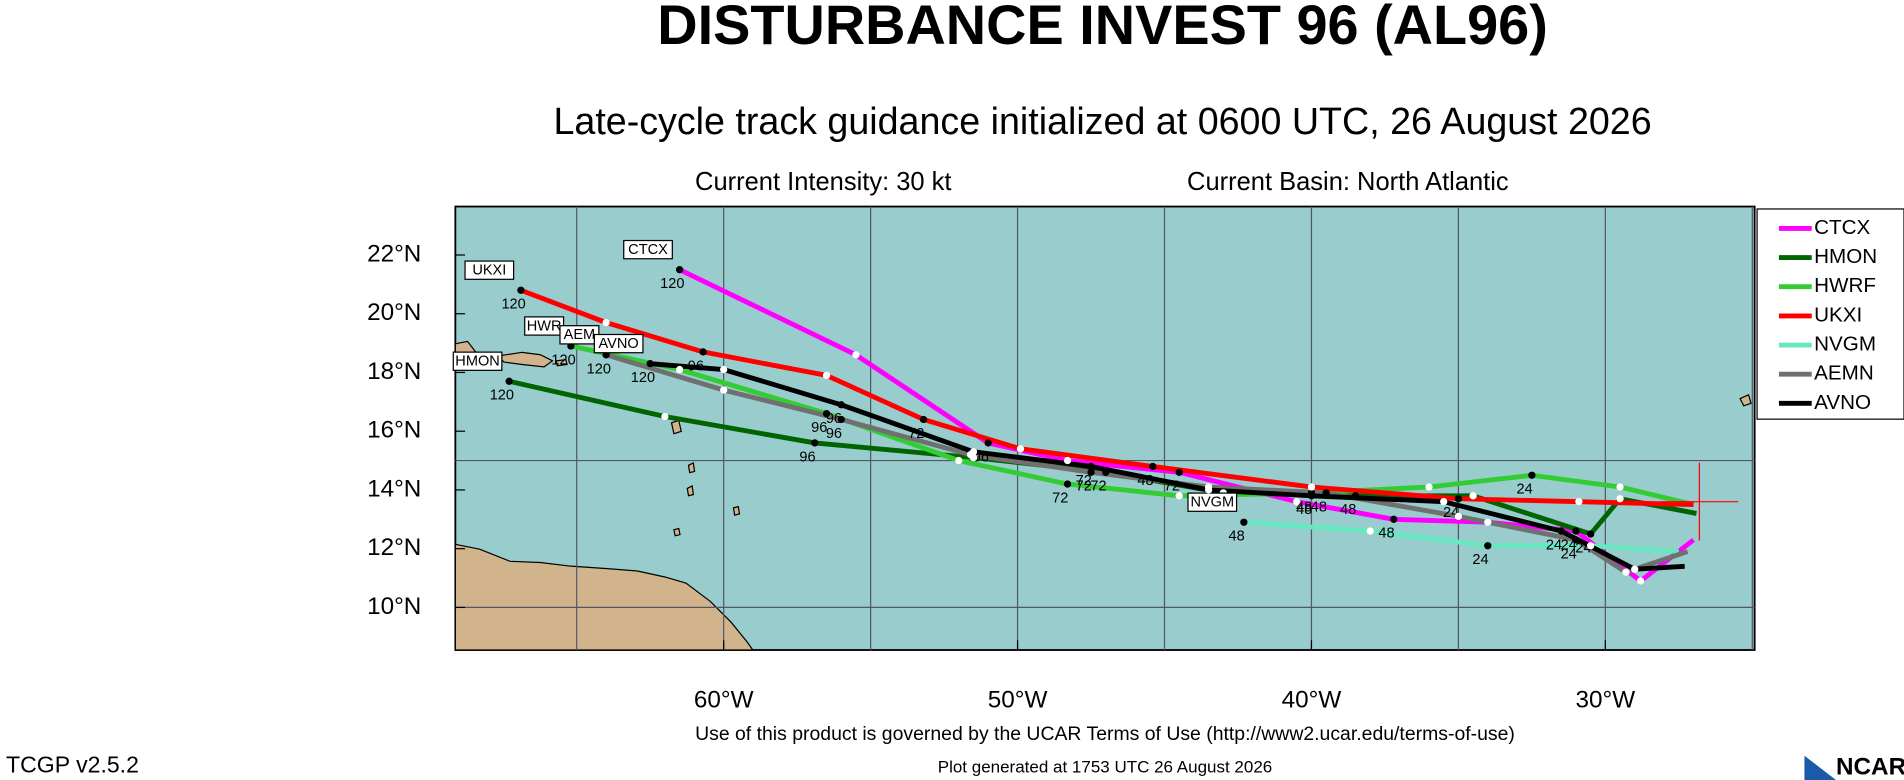  I want to click on x-tick-label: 60°W, so click(724, 699).